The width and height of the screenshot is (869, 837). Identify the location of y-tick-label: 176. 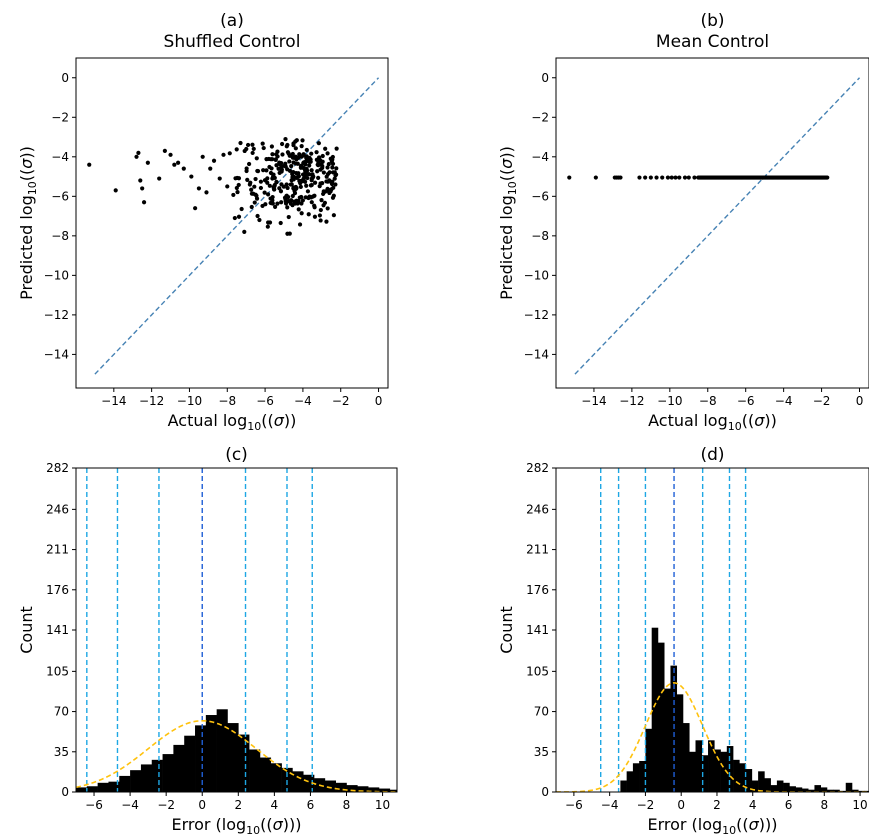
(537, 590).